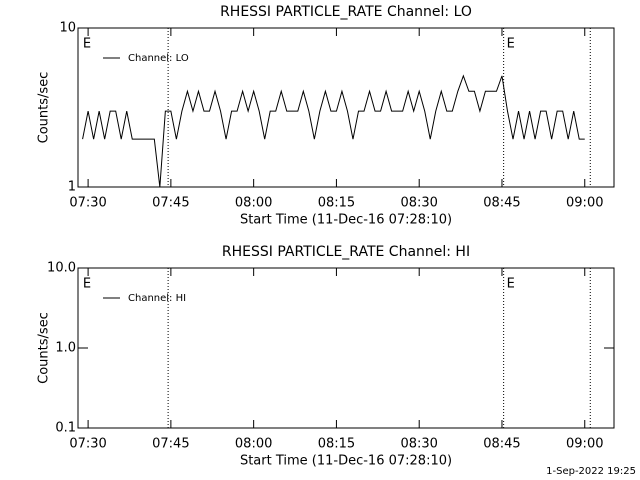 The image size is (640, 480). I want to click on legend-label: Channel: HI, so click(157, 298).